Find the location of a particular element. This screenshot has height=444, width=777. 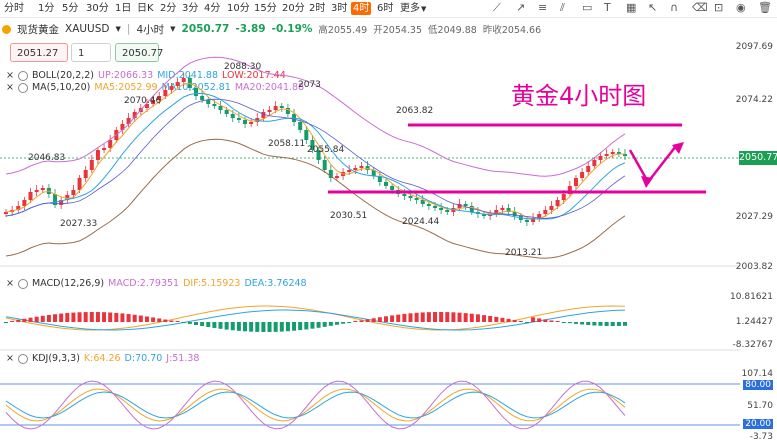

tf-3min: 3分 is located at coordinates (190, 8).